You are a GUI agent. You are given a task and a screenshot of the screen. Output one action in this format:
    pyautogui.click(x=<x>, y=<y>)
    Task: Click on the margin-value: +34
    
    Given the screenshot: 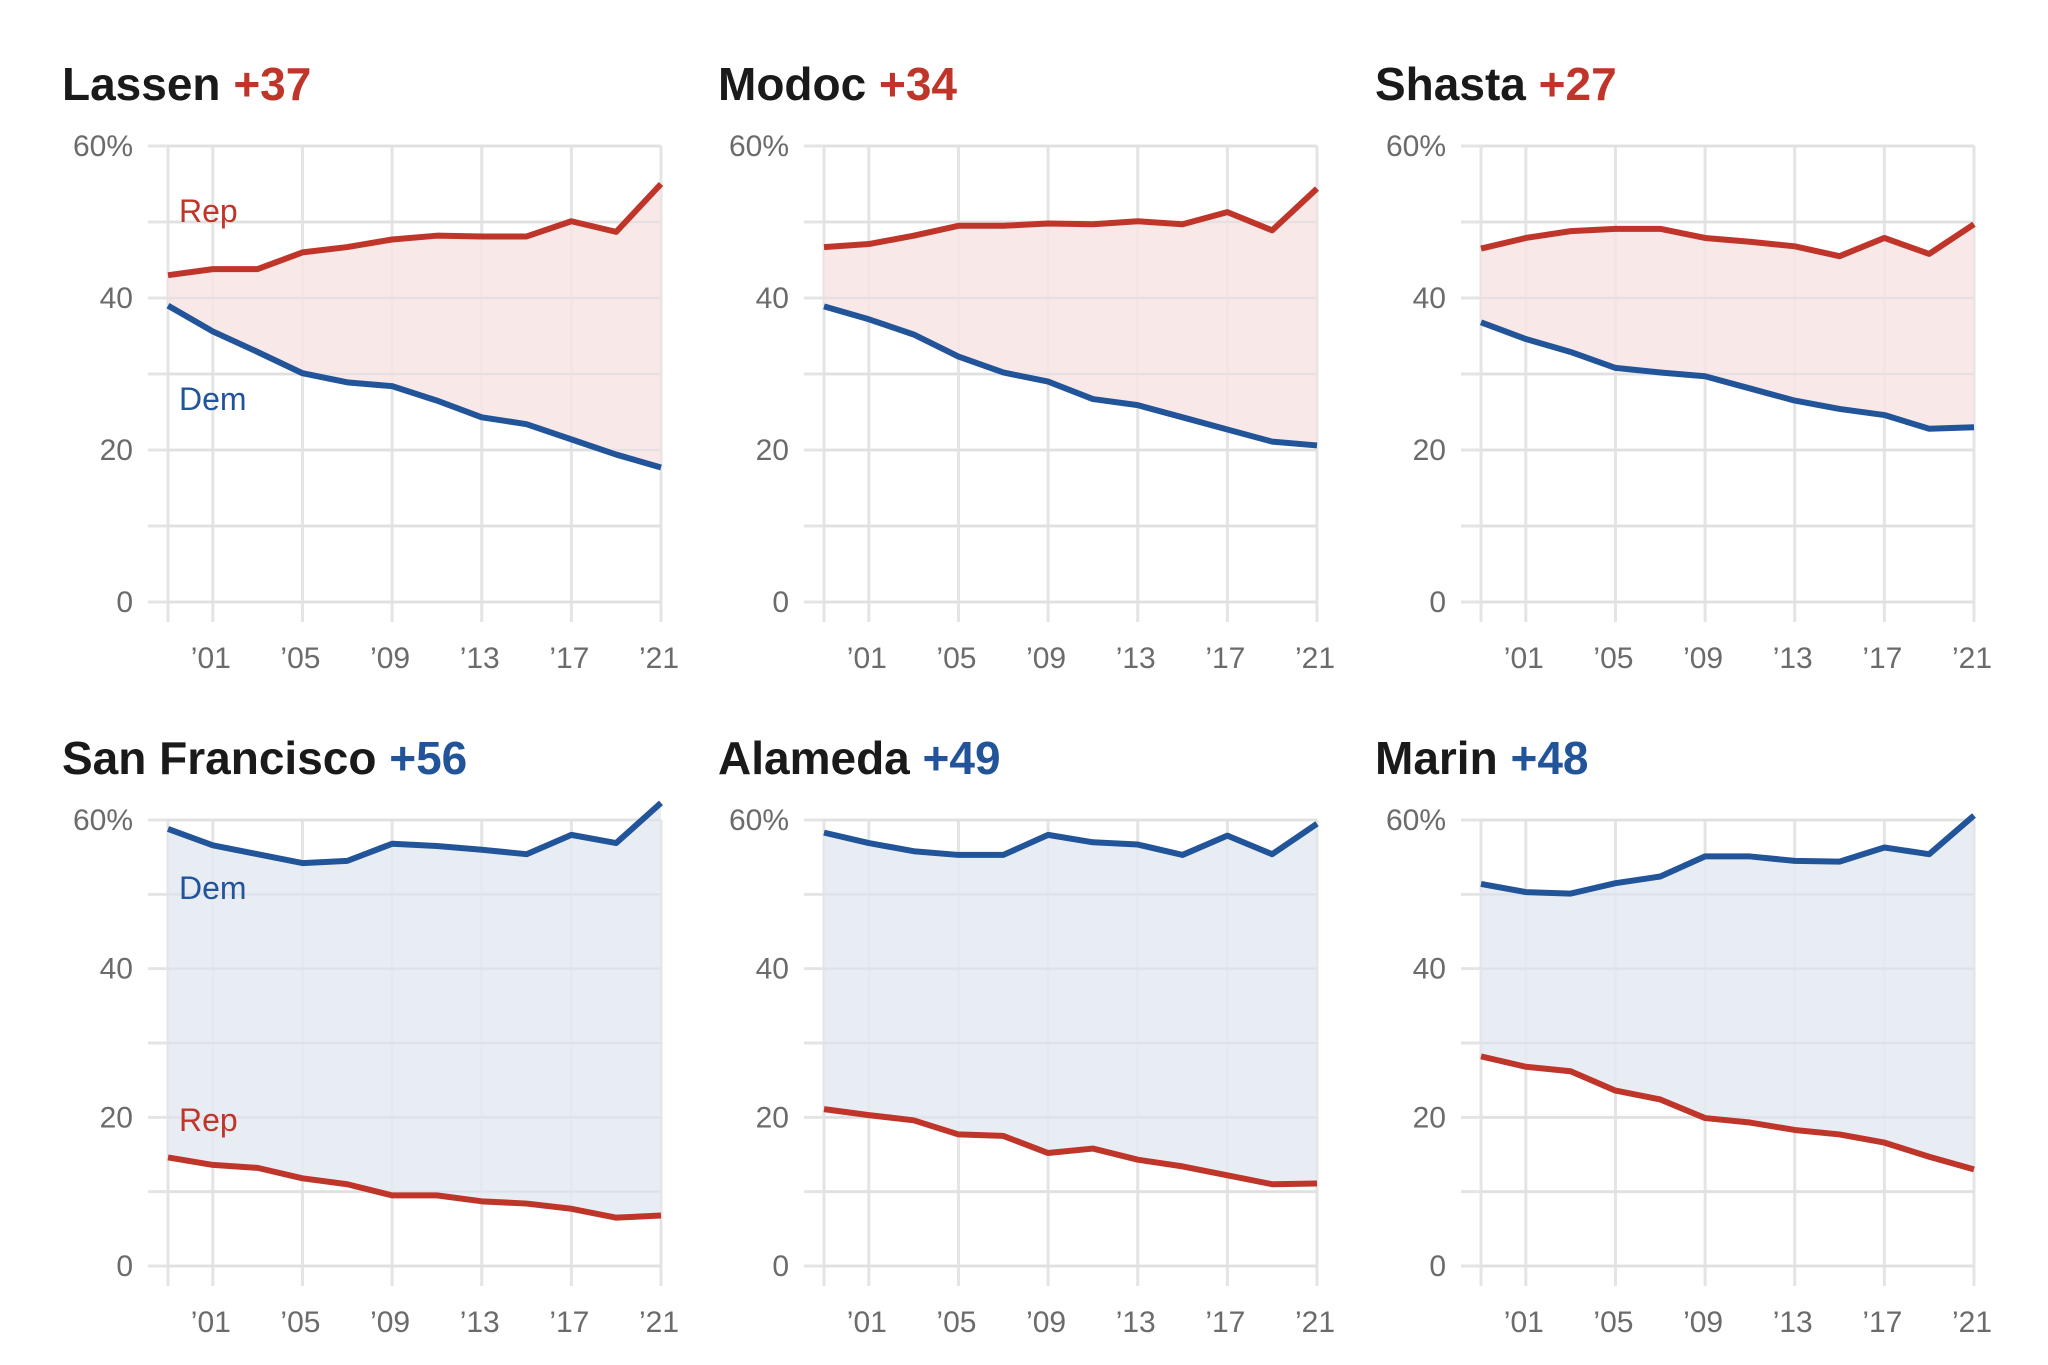 What is the action you would take?
    pyautogui.click(x=918, y=84)
    